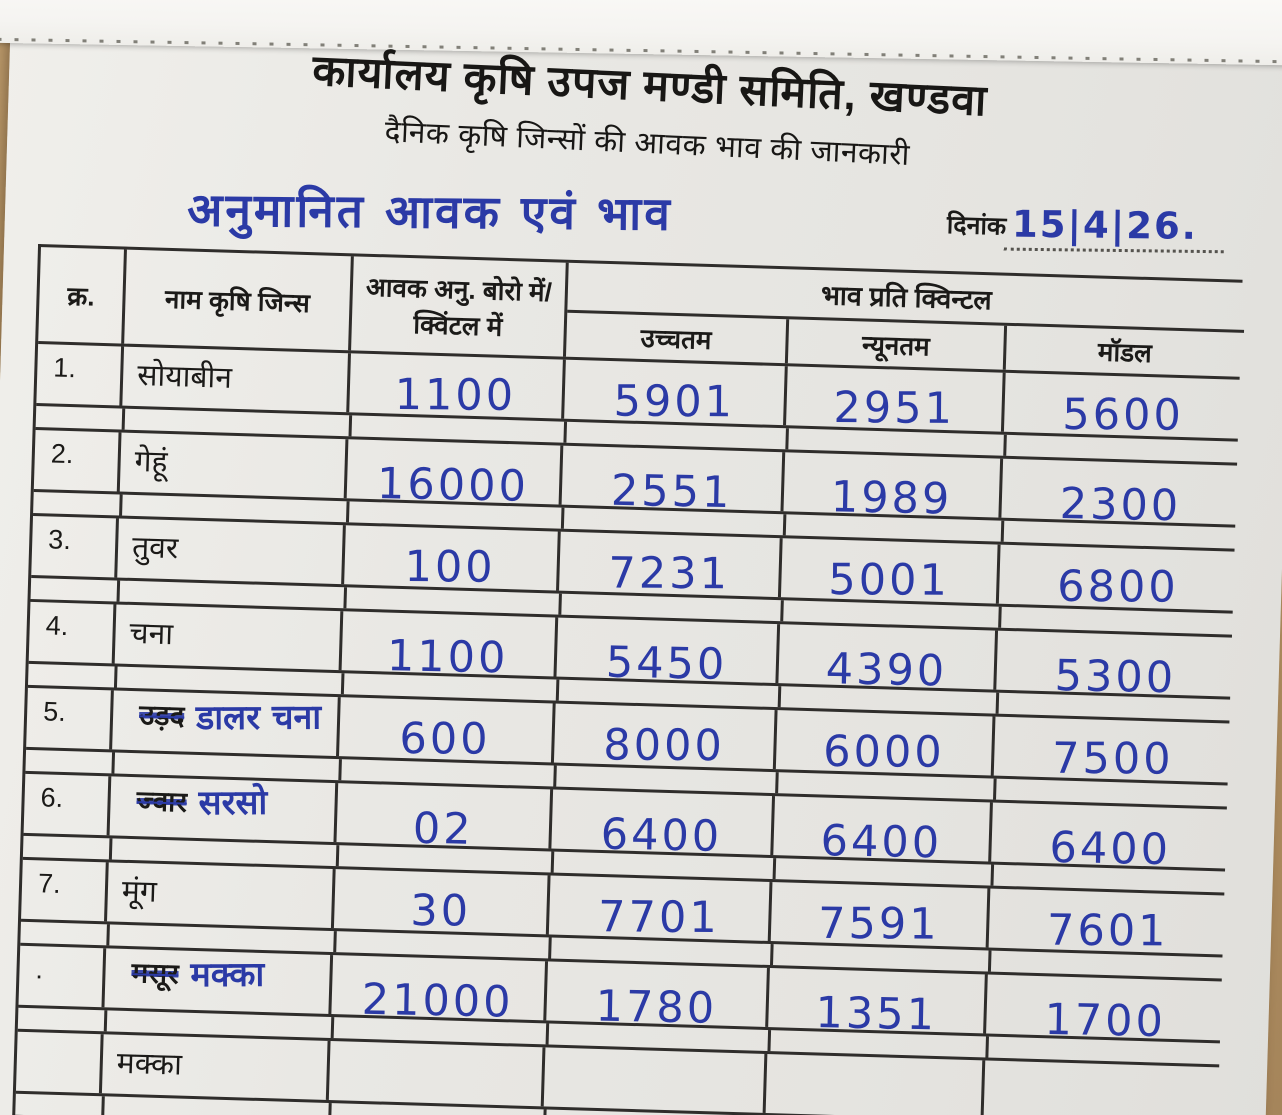 This screenshot has width=1282, height=1115. Describe the element at coordinates (897, 344) in the screenshot. I see `header-lowest: न्यूनतम` at that location.